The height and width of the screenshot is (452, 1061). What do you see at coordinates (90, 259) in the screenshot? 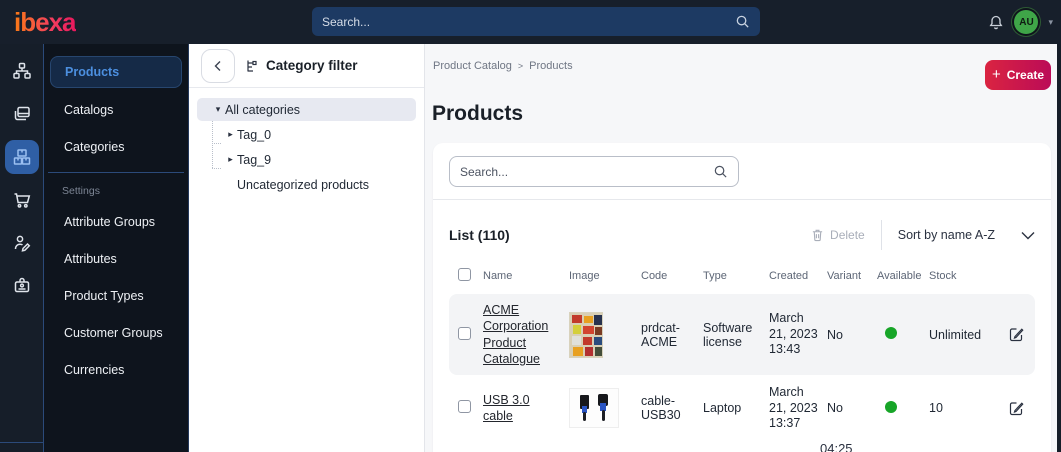
I see `sidebar-item-attributes: Attributes` at bounding box center [90, 259].